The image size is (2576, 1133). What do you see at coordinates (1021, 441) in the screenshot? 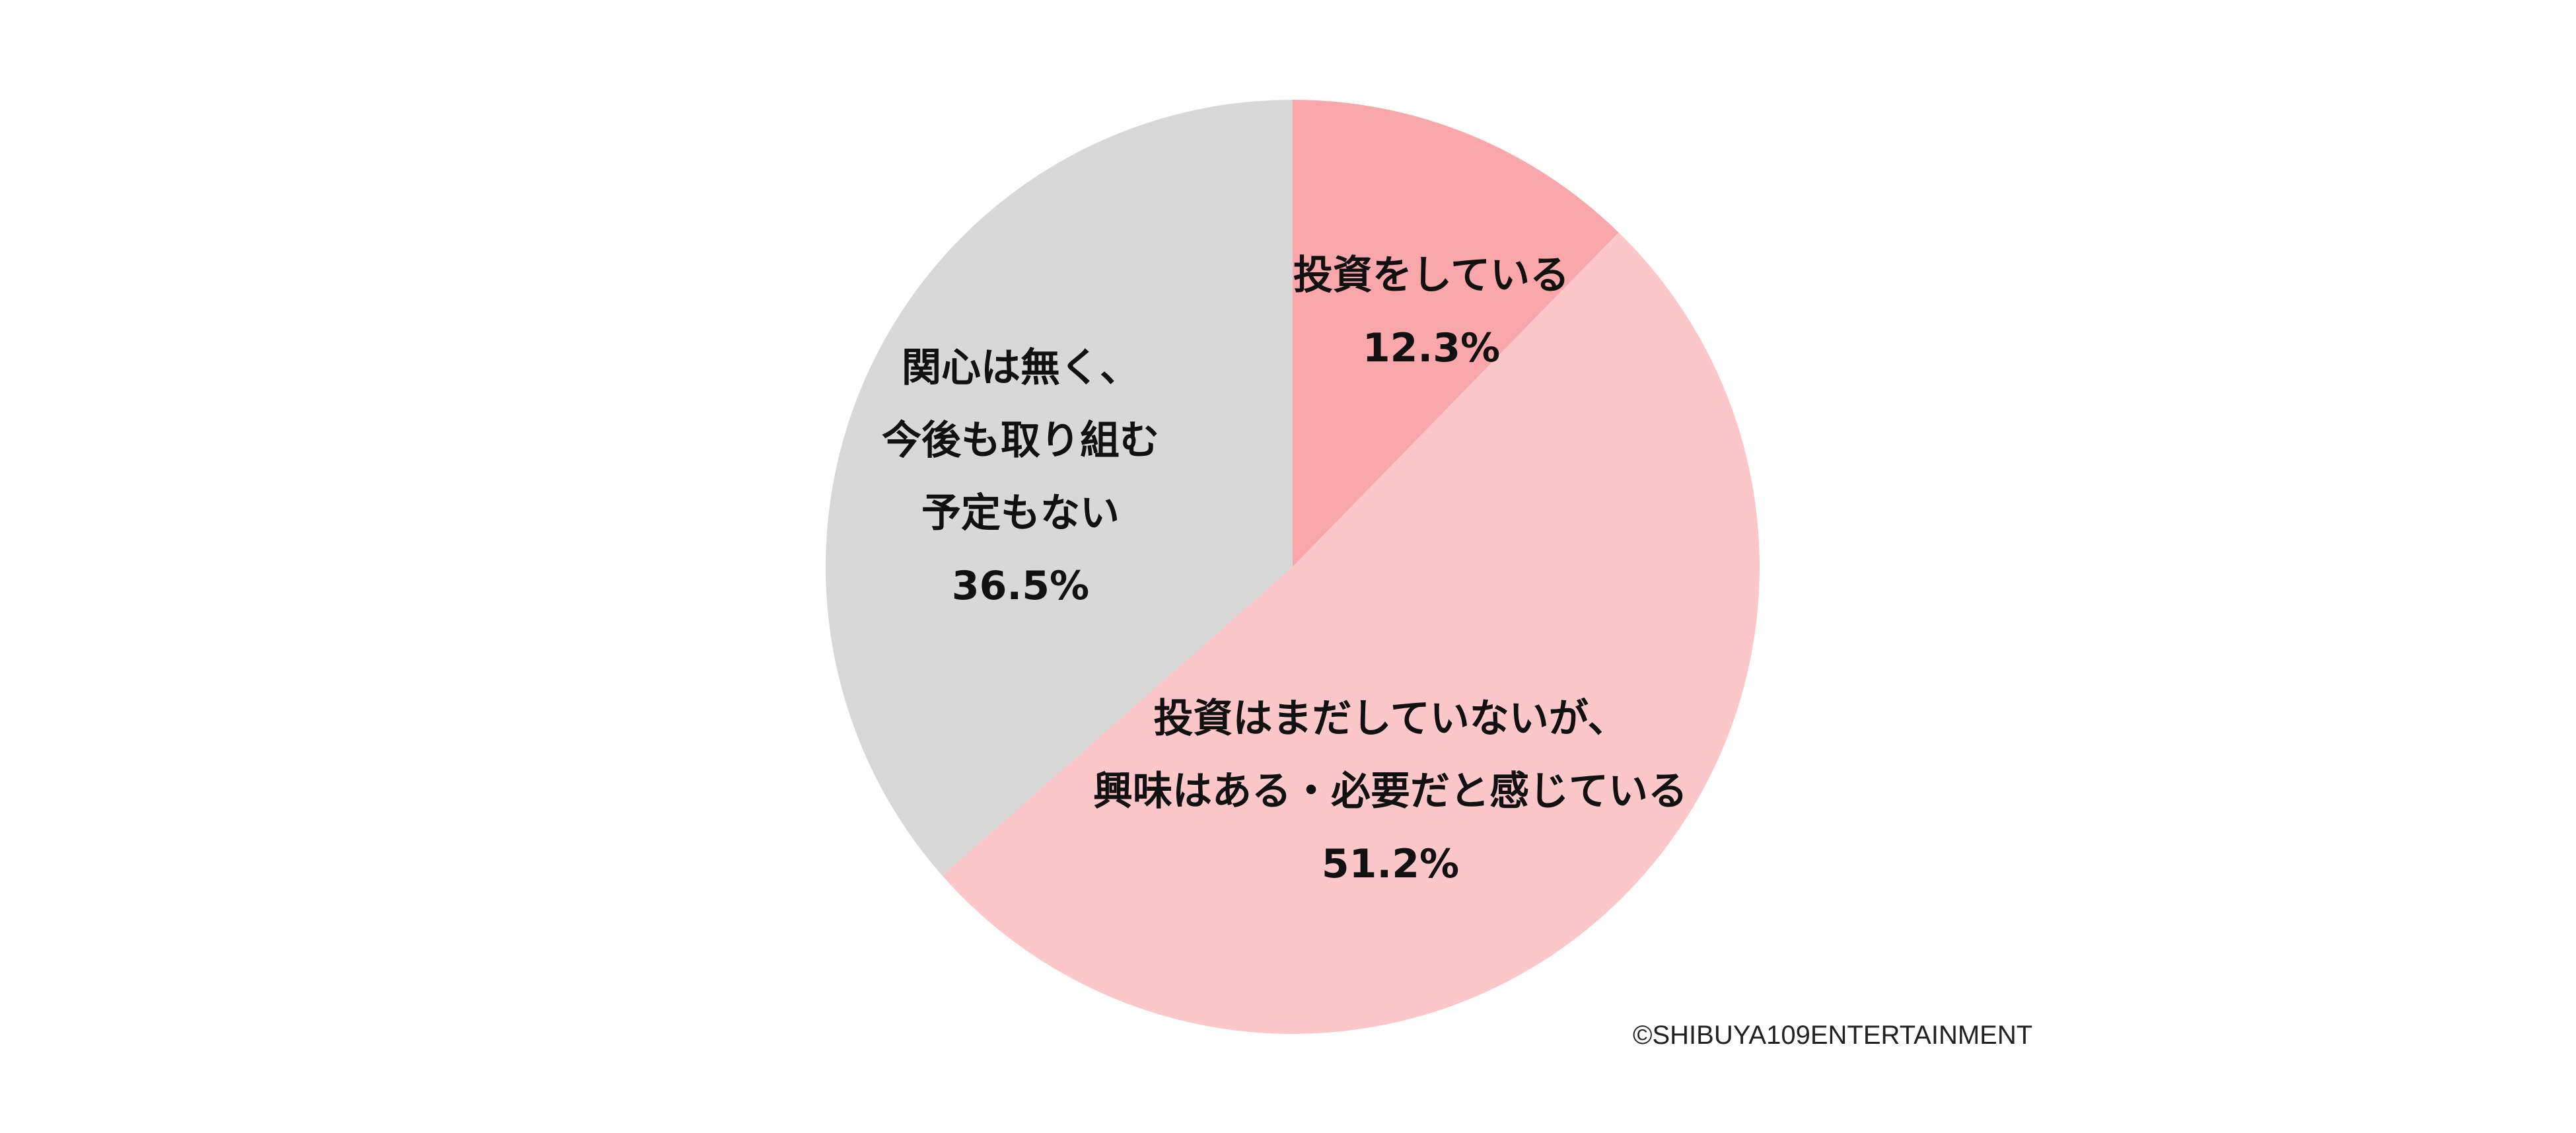
I see `slice-category-label: 今後も取り組む` at bounding box center [1021, 441].